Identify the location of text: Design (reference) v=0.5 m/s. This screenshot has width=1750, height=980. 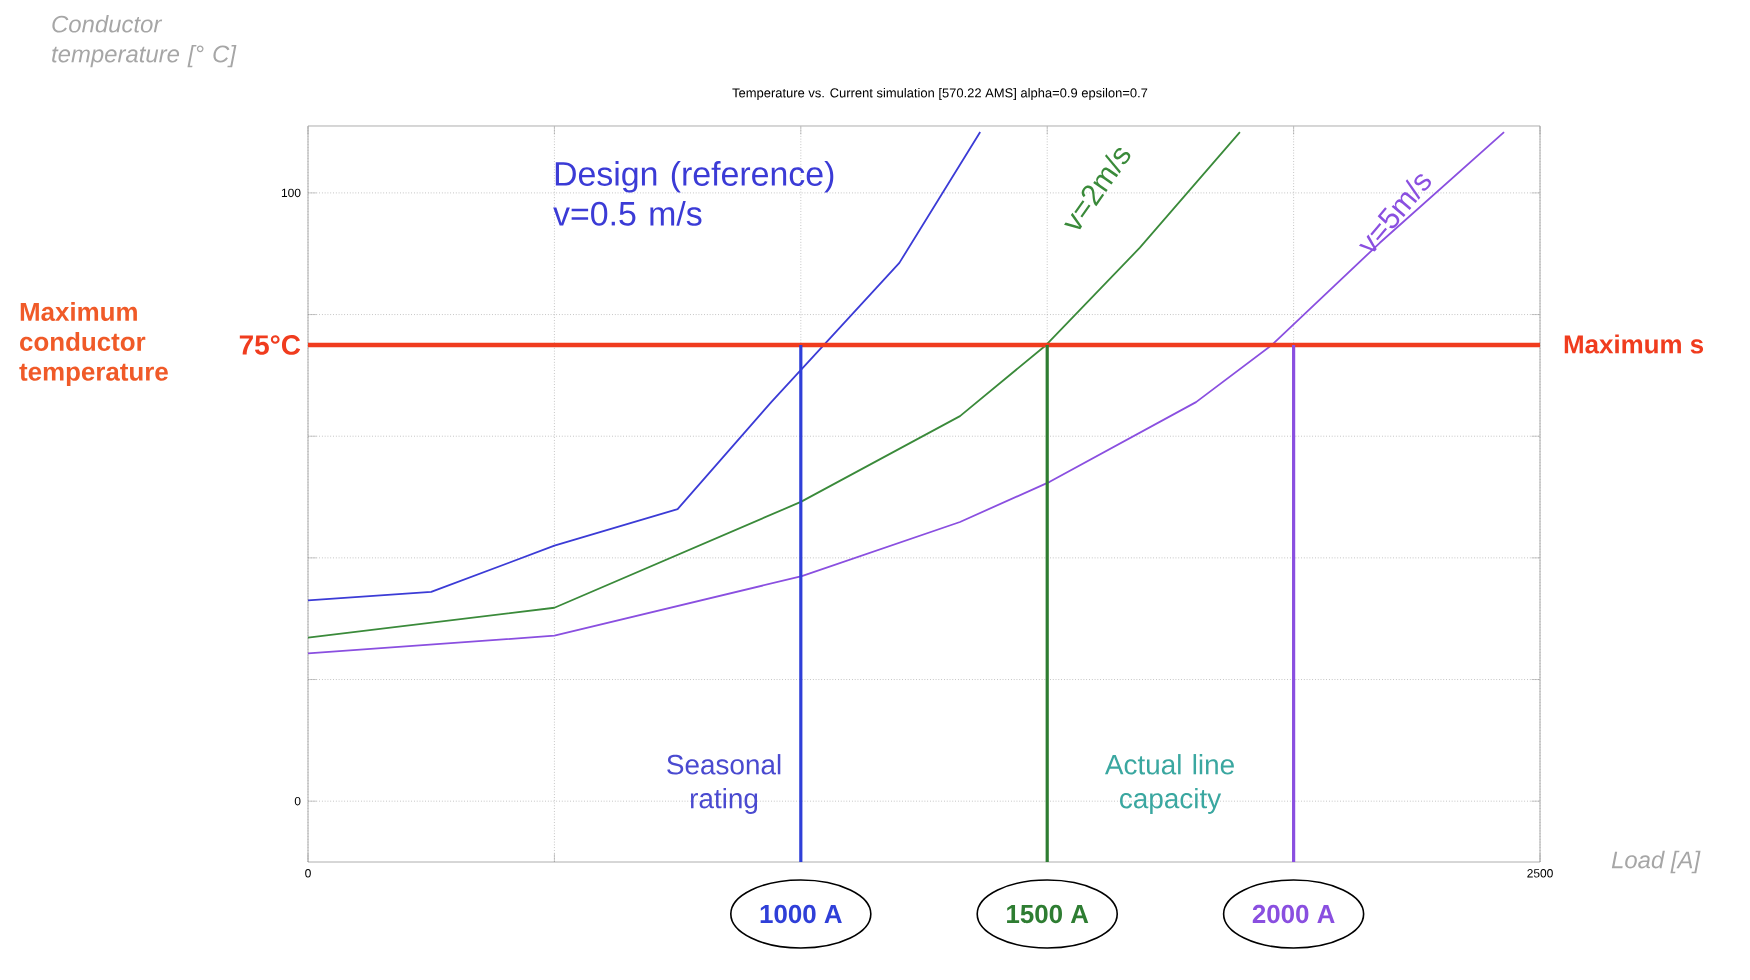
(693, 193).